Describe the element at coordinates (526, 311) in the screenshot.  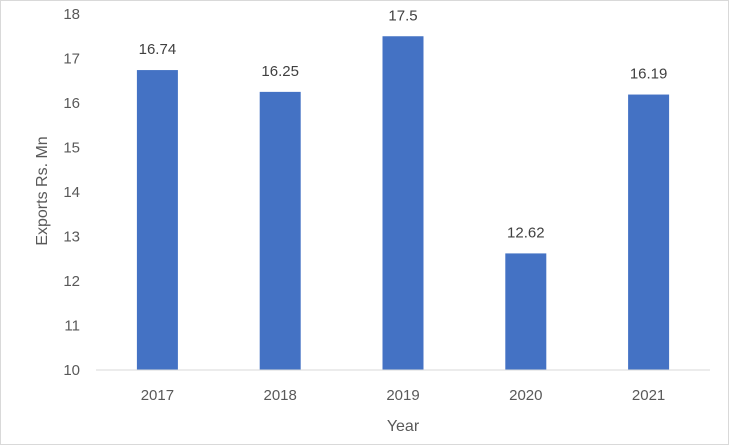
I see `bar-2020` at that location.